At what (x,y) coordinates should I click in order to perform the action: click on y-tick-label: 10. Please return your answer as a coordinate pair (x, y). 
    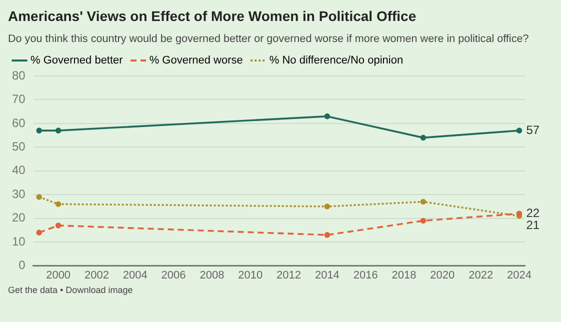
    Looking at the image, I should click on (19, 241).